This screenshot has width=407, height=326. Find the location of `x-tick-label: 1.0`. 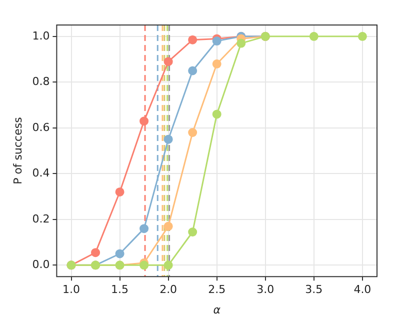

x-tick-label: 1.0 is located at coordinates (71, 289).